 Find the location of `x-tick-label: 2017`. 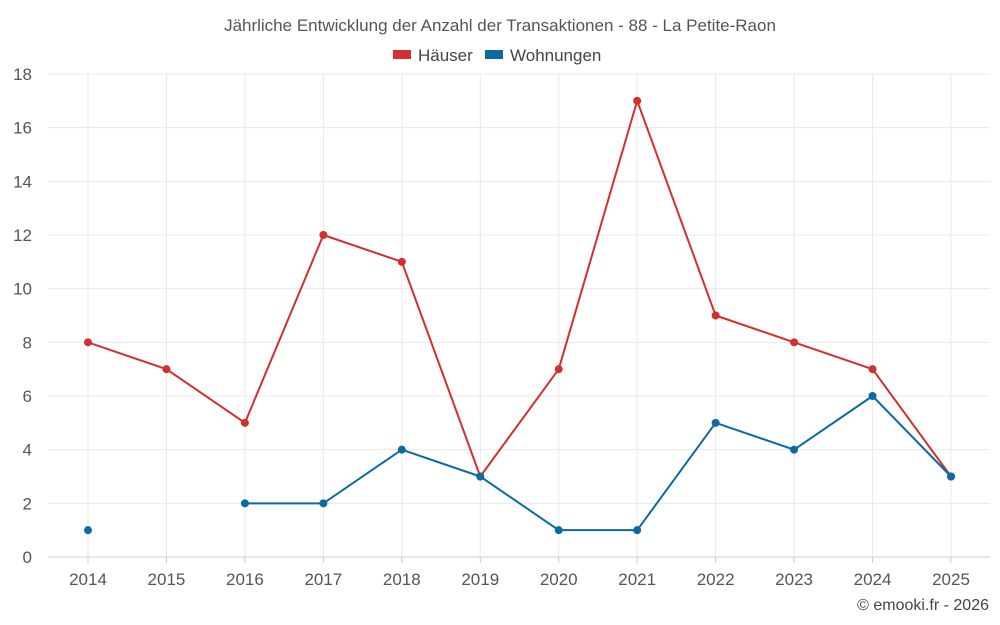

x-tick-label: 2017 is located at coordinates (323, 579).